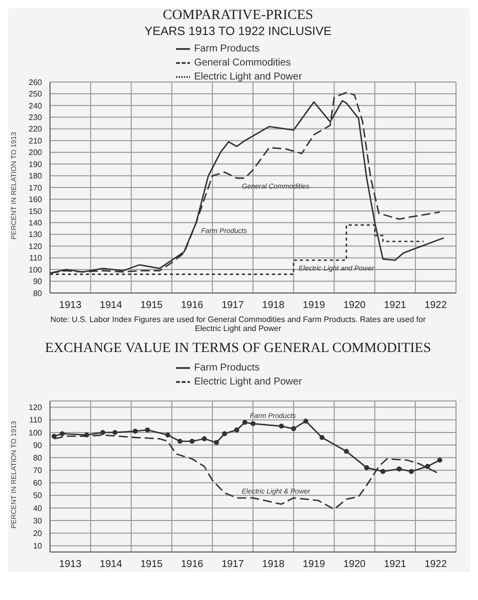 The image size is (478, 600). I want to click on y-tick-label: 140, so click(35, 223).